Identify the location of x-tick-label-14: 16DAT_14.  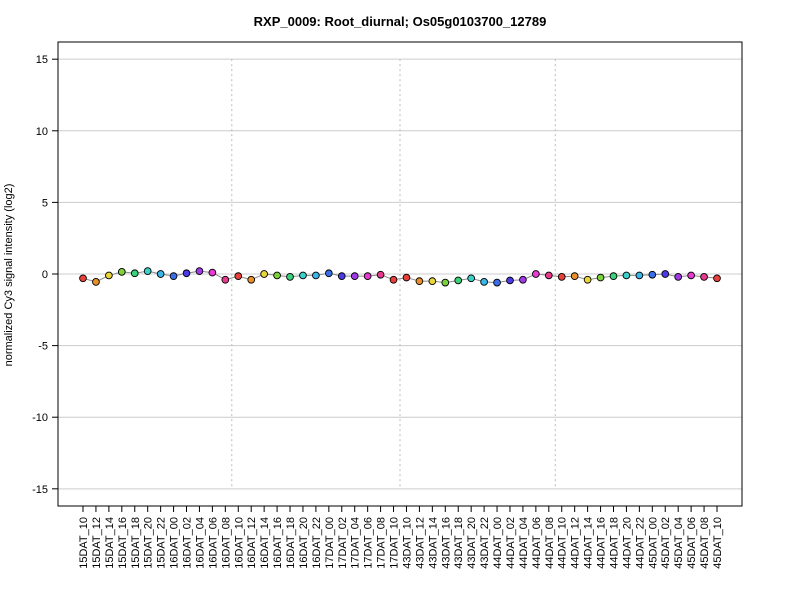
(265, 543).